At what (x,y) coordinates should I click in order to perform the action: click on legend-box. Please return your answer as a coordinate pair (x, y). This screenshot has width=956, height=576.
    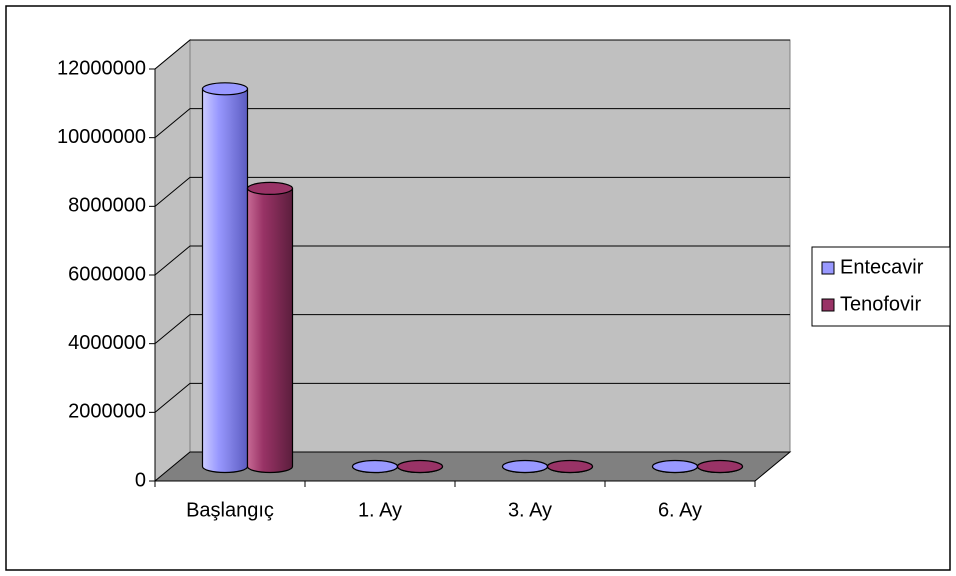
    Looking at the image, I should click on (881, 286).